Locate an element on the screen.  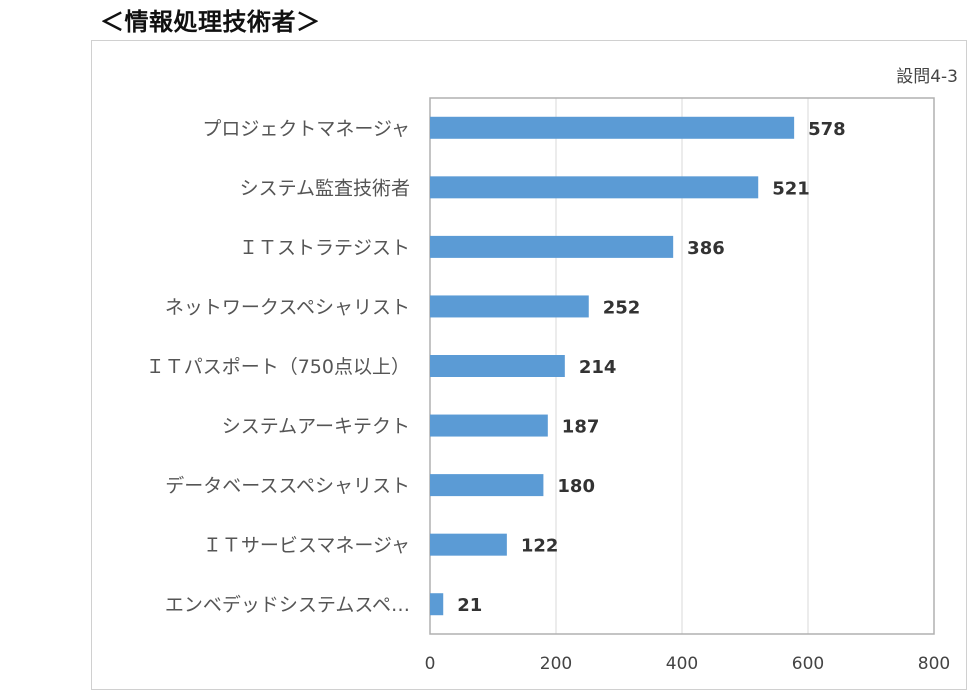
value-label-9: 21 is located at coordinates (469, 605).